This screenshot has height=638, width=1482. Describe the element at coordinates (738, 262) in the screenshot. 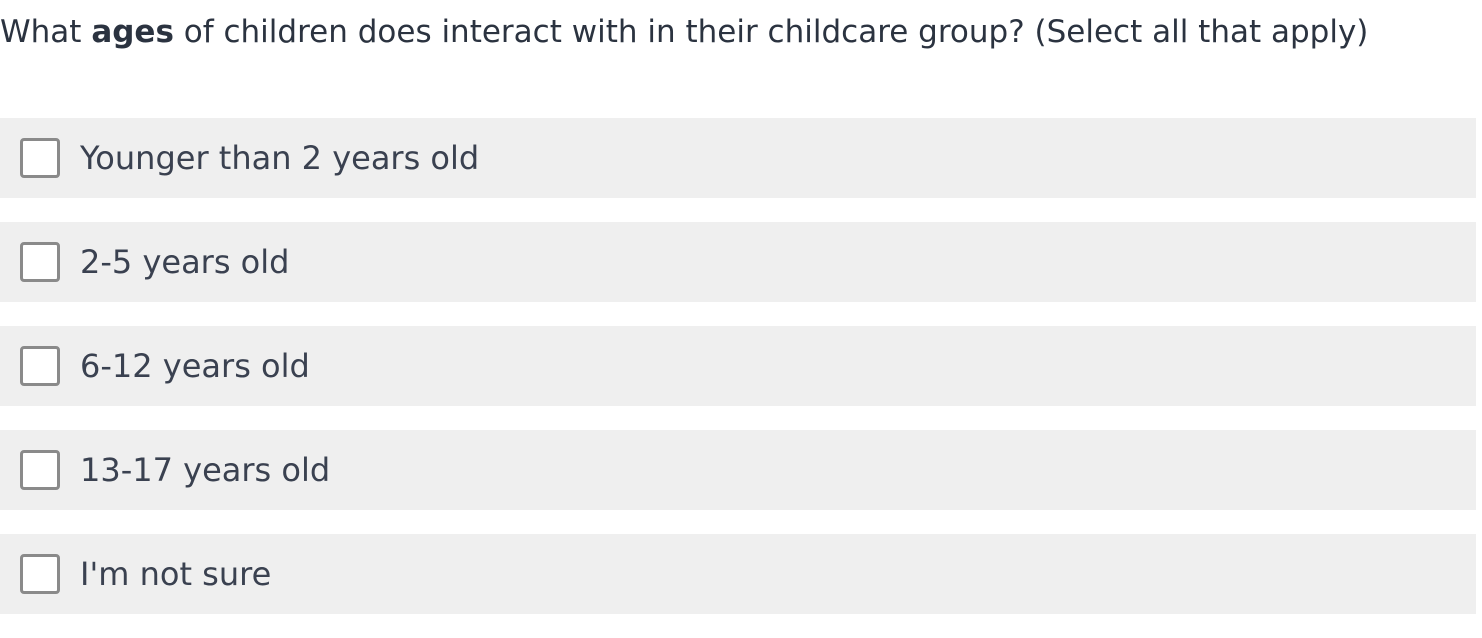

I see `option-2-5-years: 2-5 years old` at that location.